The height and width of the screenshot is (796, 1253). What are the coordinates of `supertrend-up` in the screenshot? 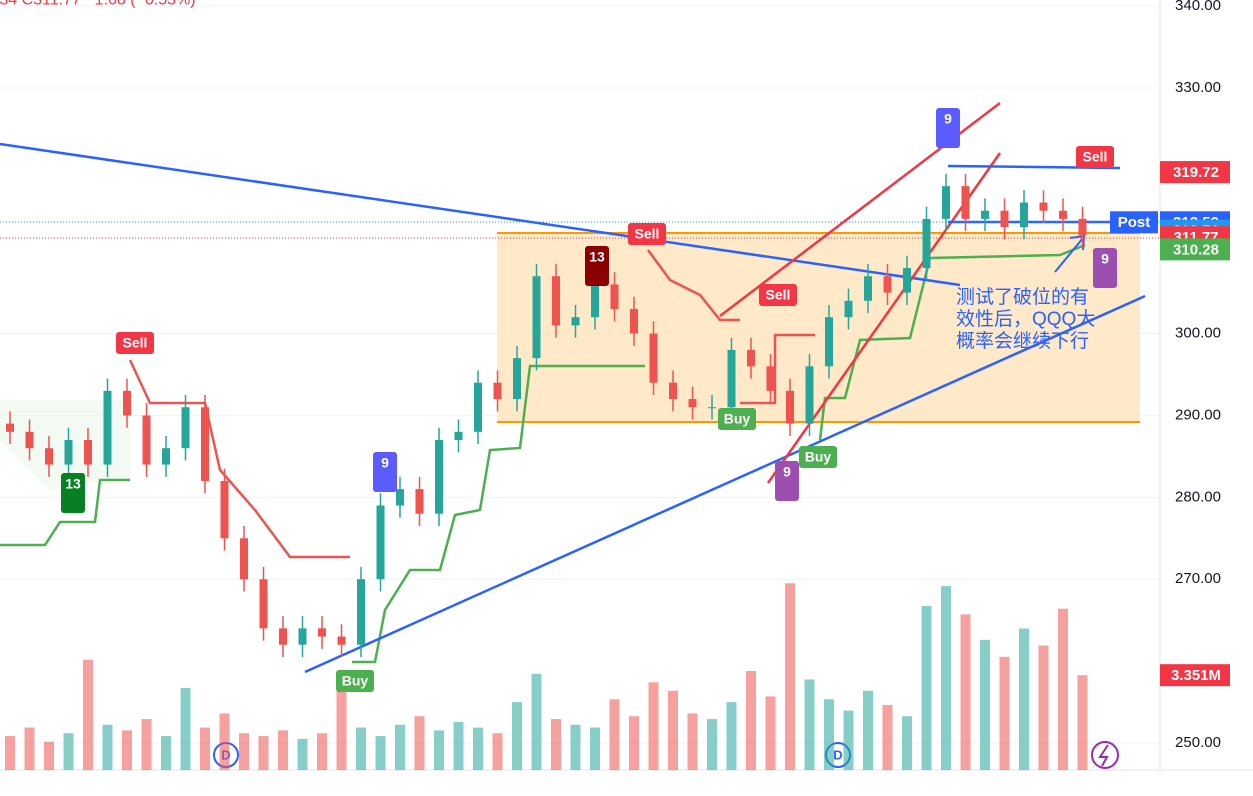 It's located at (65, 512).